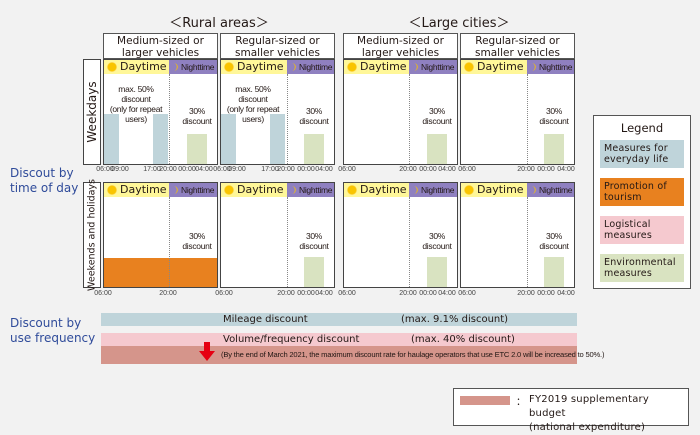 This screenshot has width=700, height=435. I want to click on side-label-line: Discout by, so click(42, 173).